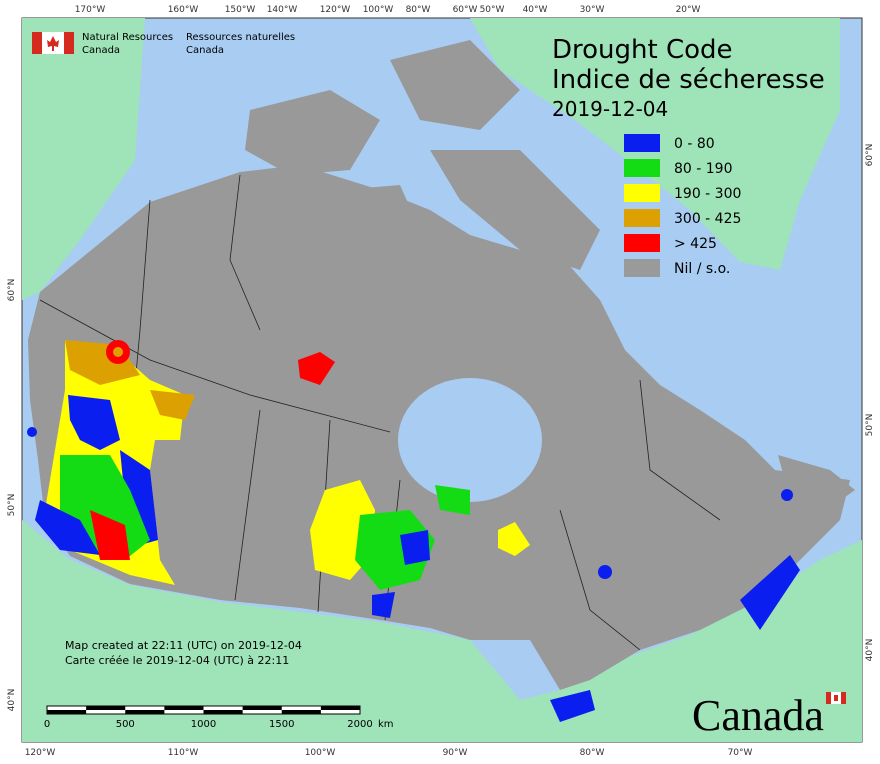 The width and height of the screenshot is (880, 764). Describe the element at coordinates (642, 50) in the screenshot. I see `title: Drought Code` at that location.